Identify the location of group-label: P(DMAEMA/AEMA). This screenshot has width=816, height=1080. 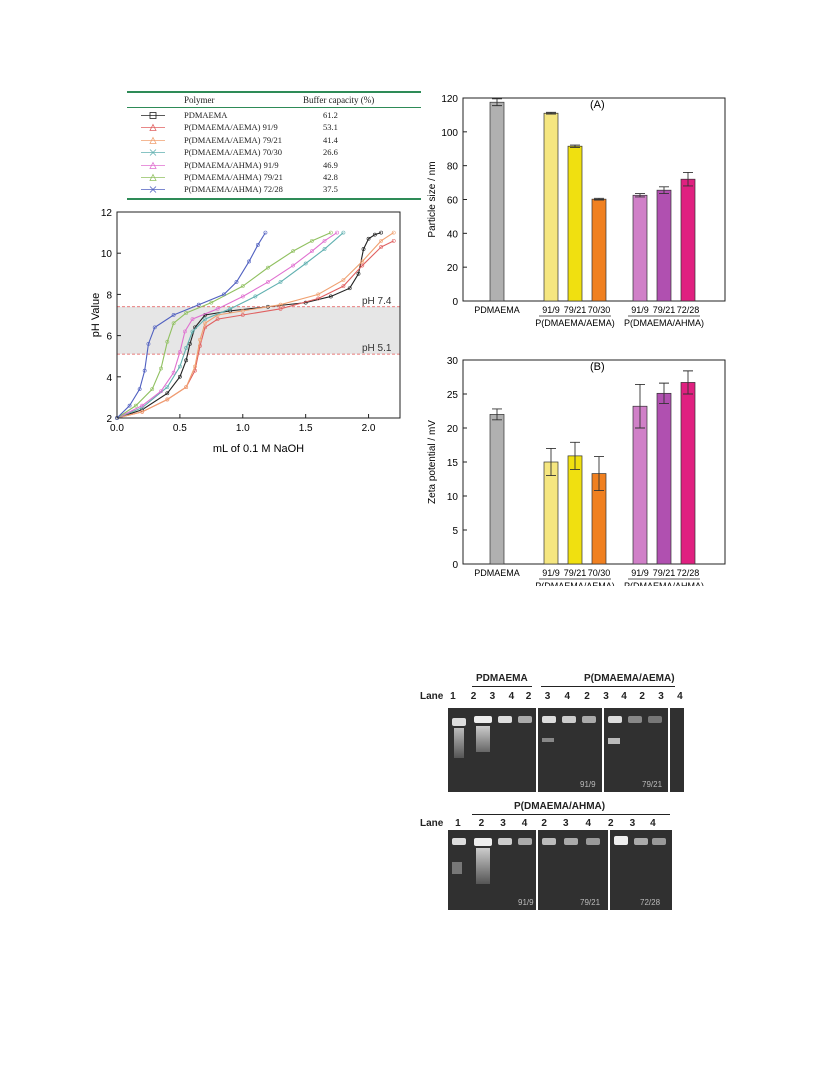
(575, 323).